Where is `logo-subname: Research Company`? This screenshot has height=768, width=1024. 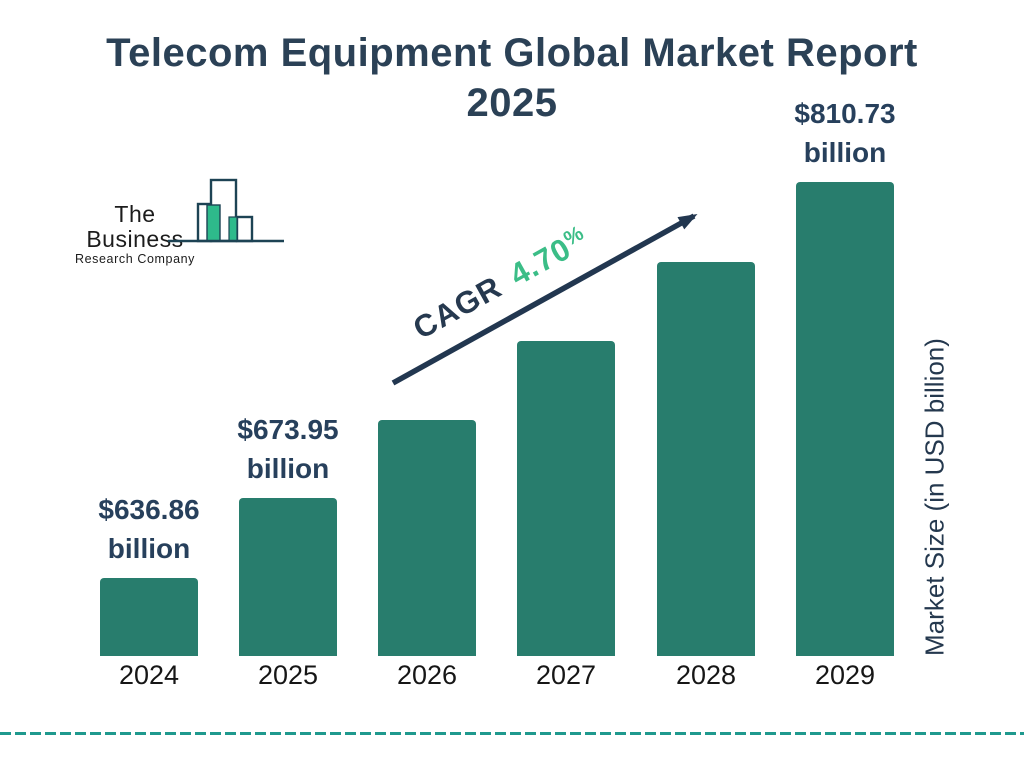 logo-subname: Research Company is located at coordinates (135, 259).